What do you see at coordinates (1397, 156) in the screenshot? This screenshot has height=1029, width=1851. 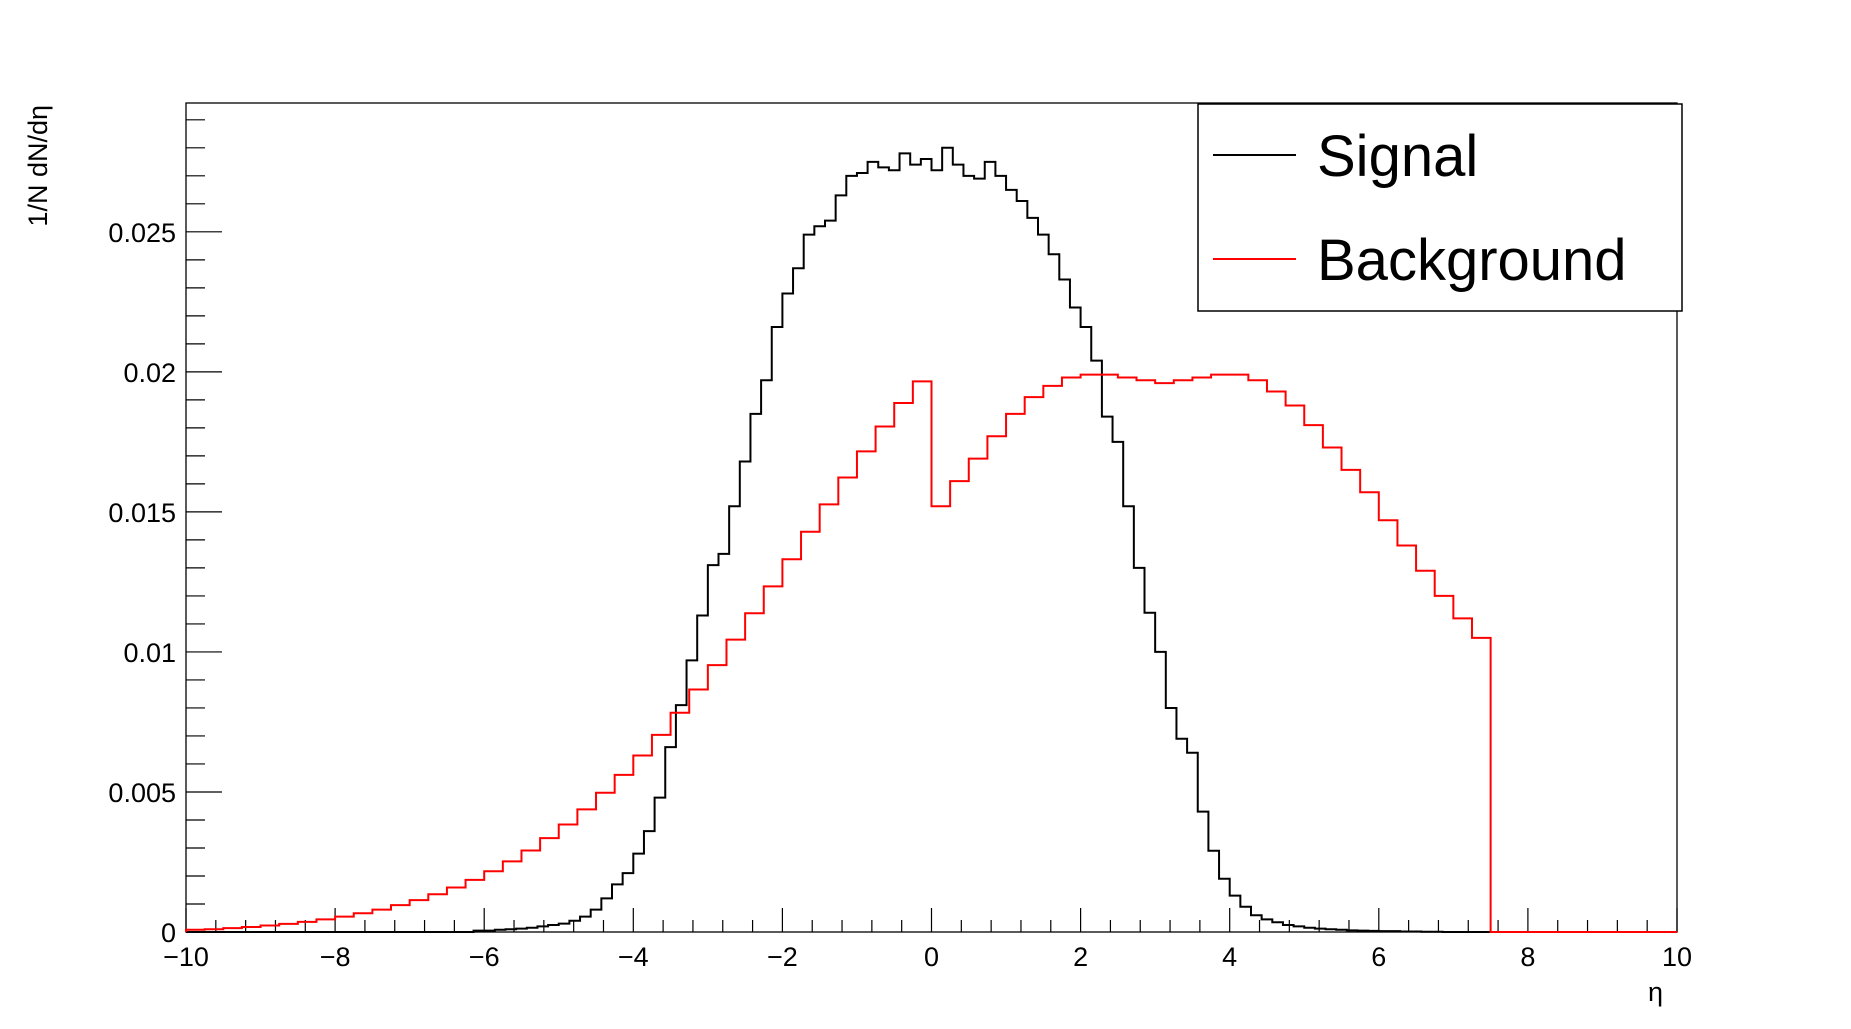 I see `legend-signal-label: Signal` at bounding box center [1397, 156].